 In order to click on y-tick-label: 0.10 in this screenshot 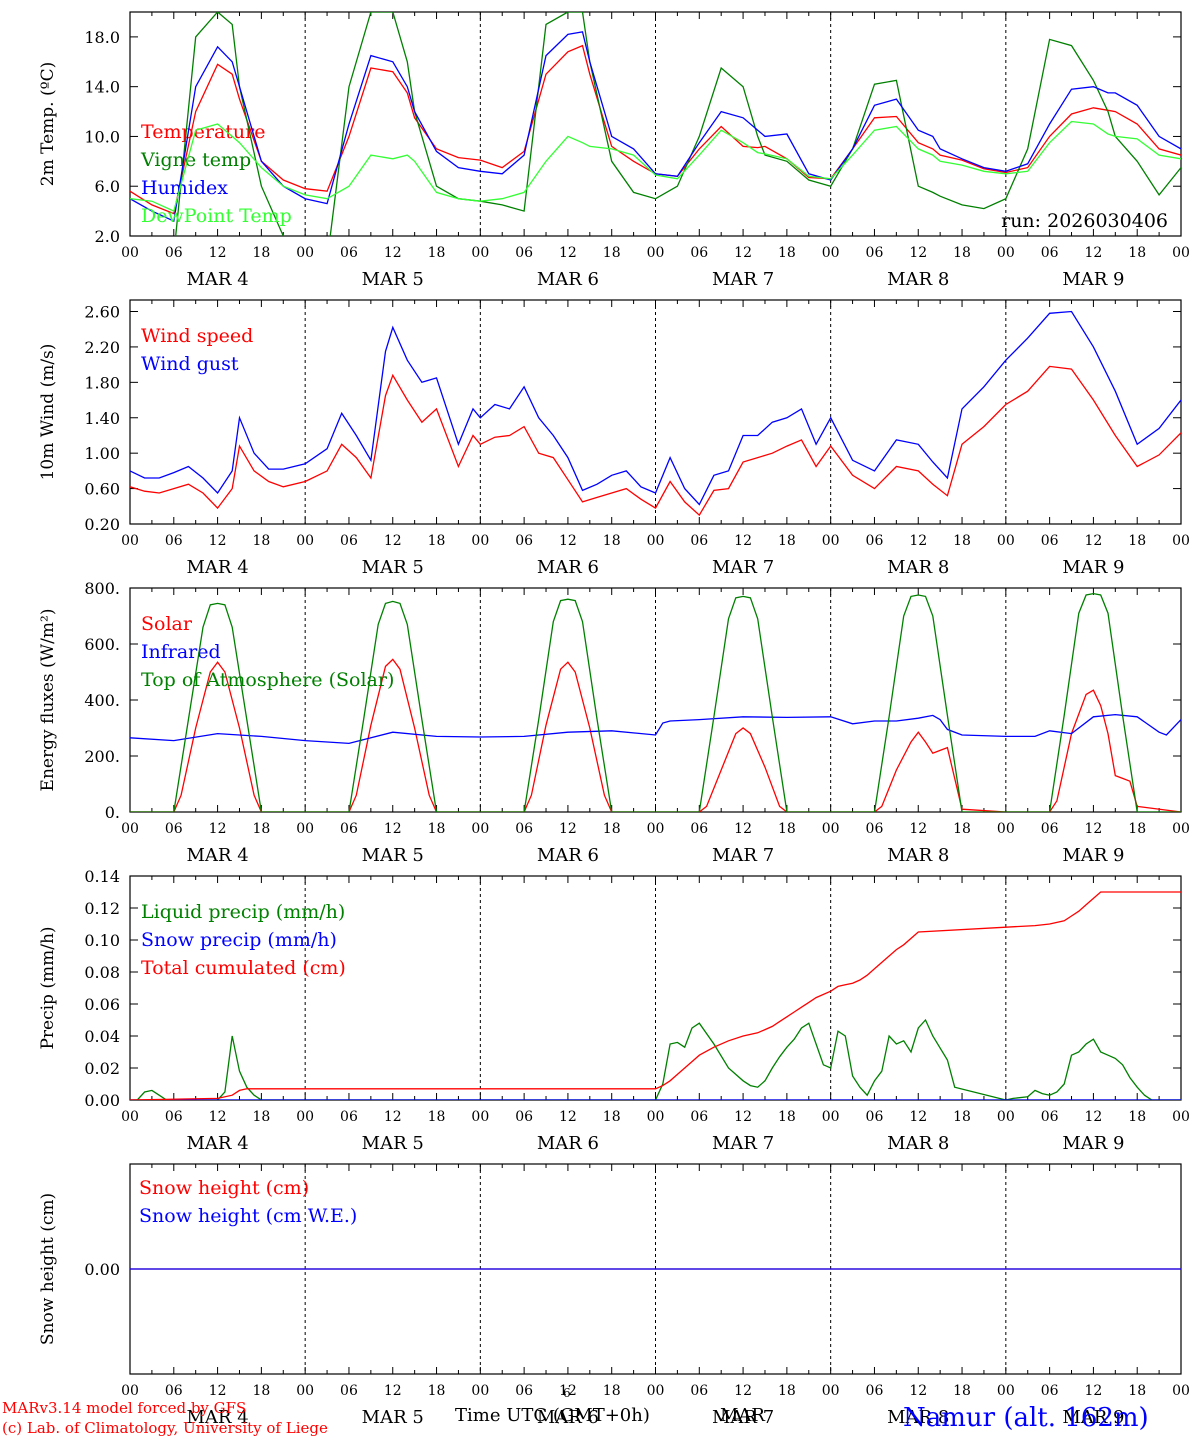, I will do `click(102, 940)`.